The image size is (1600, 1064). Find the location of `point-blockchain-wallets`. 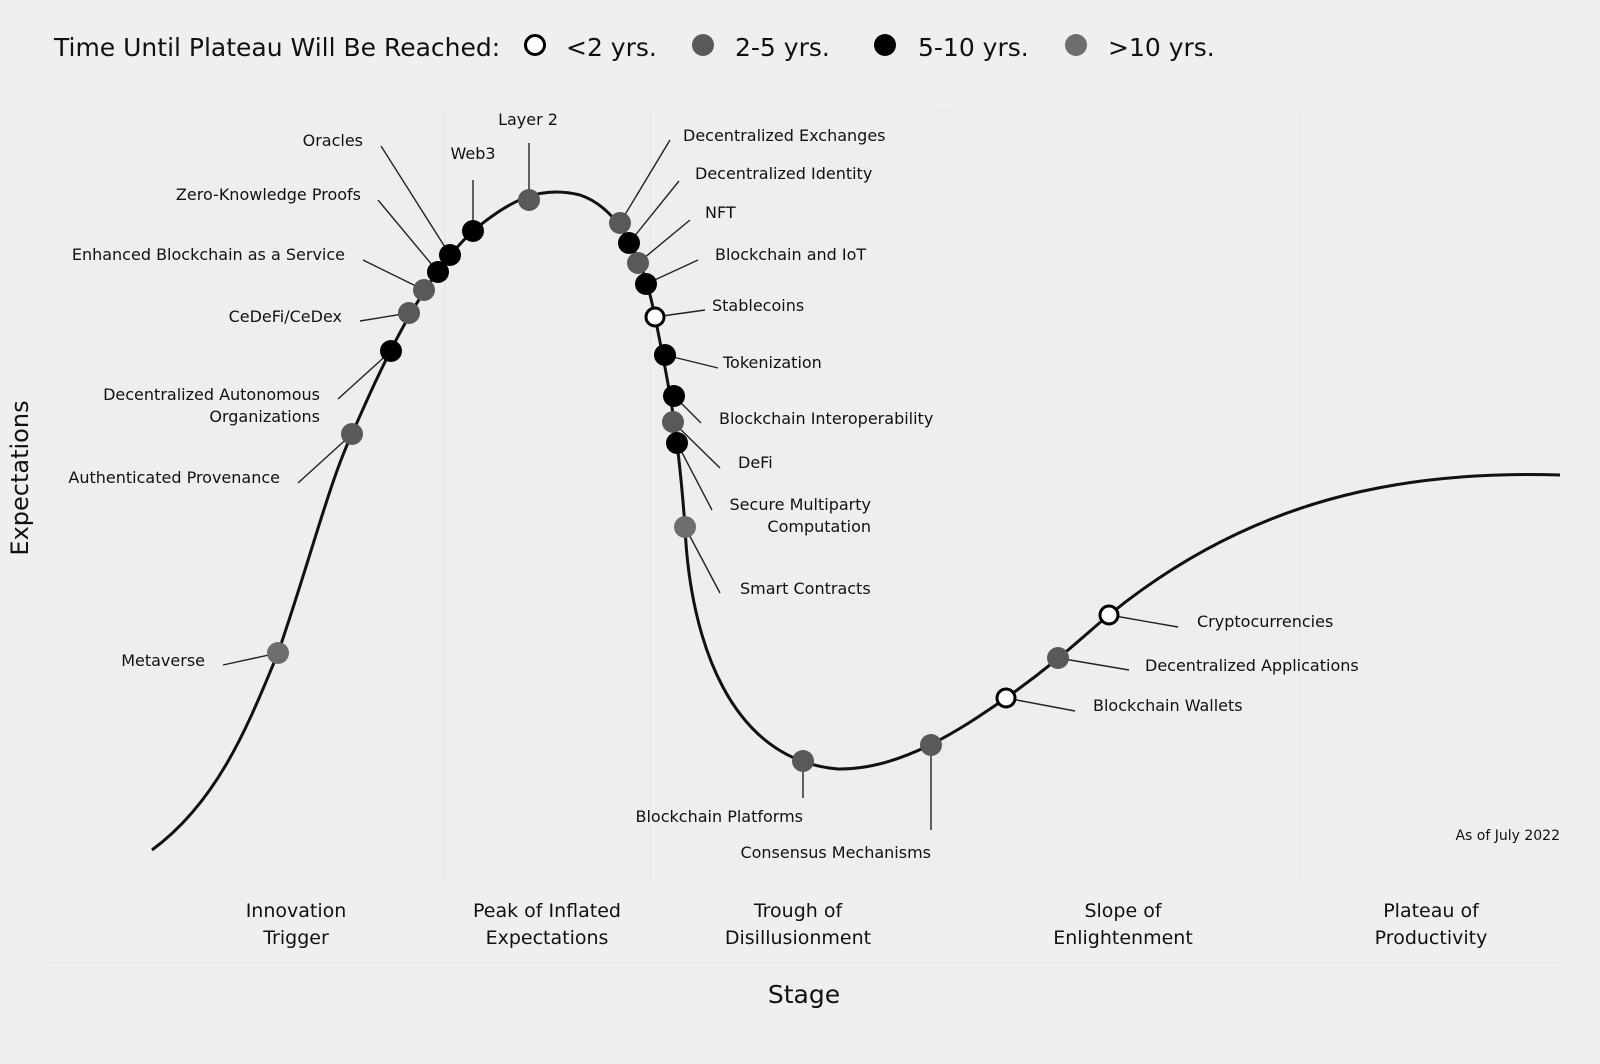

point-blockchain-wallets is located at coordinates (1006, 698).